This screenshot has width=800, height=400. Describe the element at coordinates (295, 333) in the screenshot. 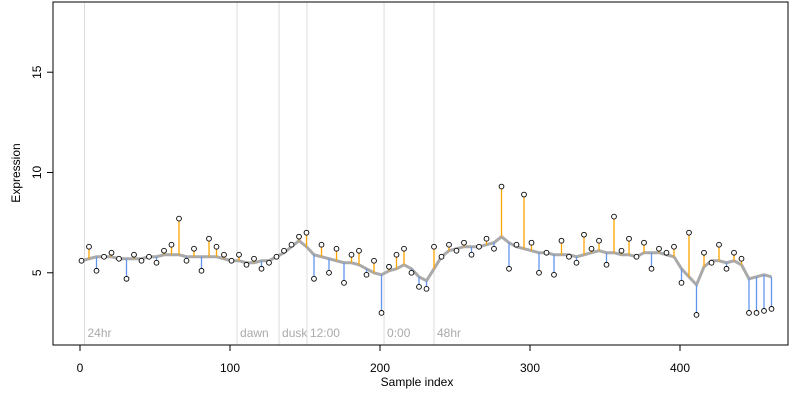

I see `marker-label: dusk` at that location.